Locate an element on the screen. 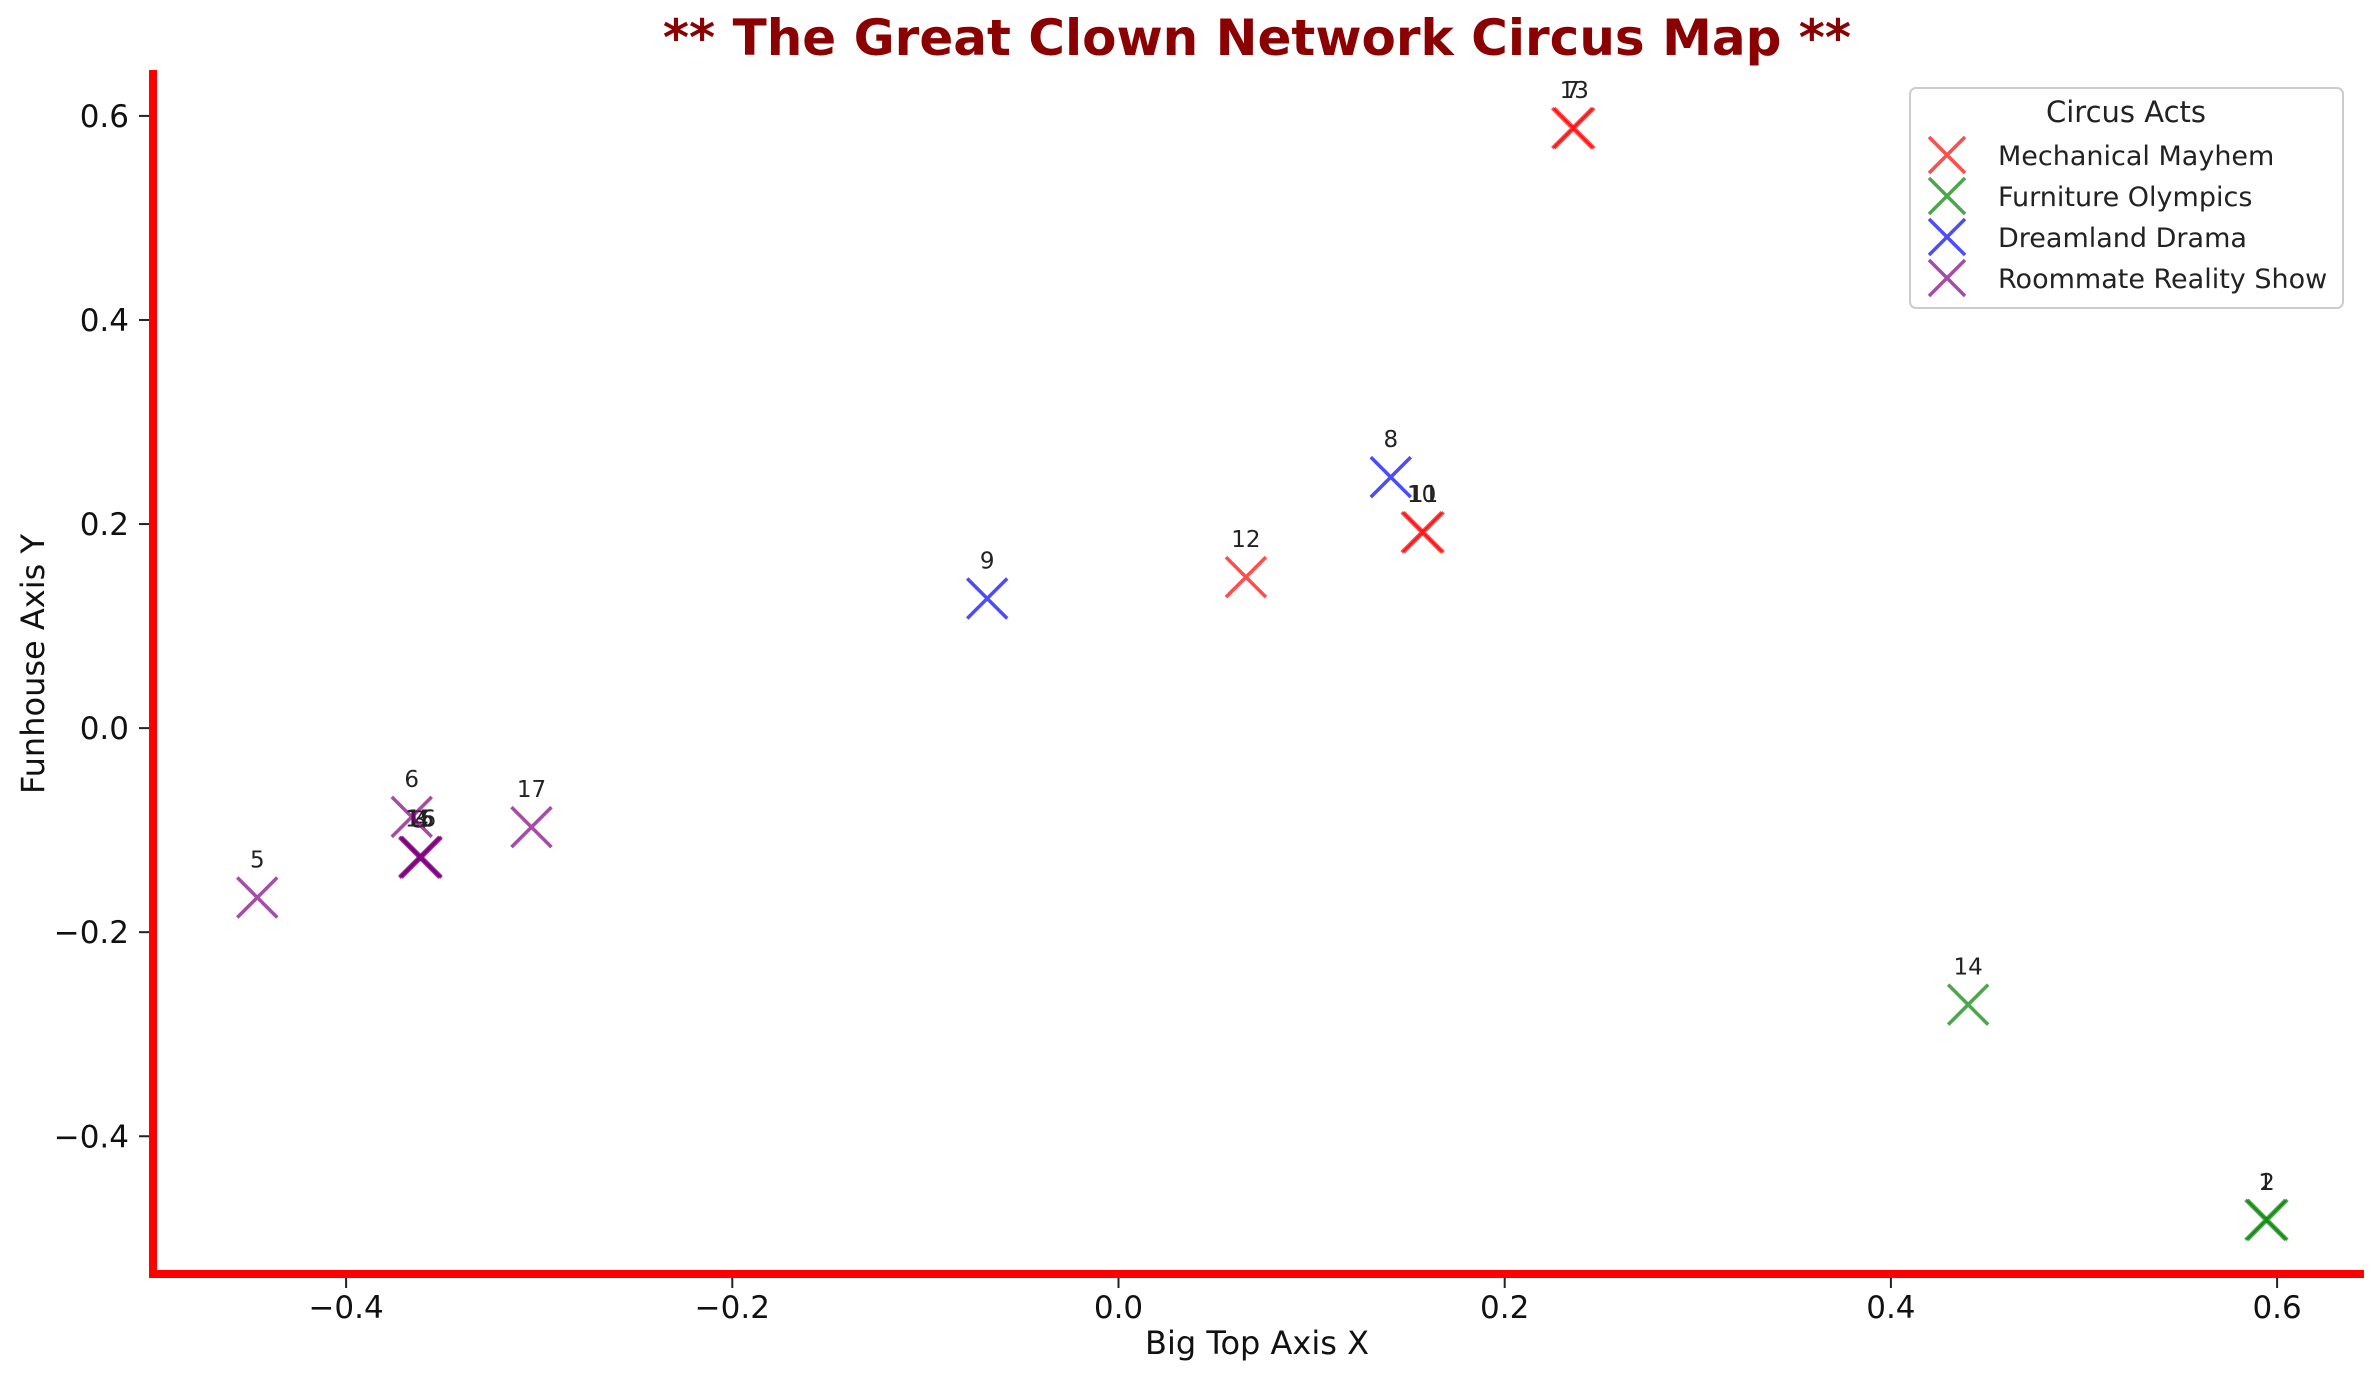 This screenshot has height=1380, width=2379. point-label: 2 is located at coordinates (2267, 1183).